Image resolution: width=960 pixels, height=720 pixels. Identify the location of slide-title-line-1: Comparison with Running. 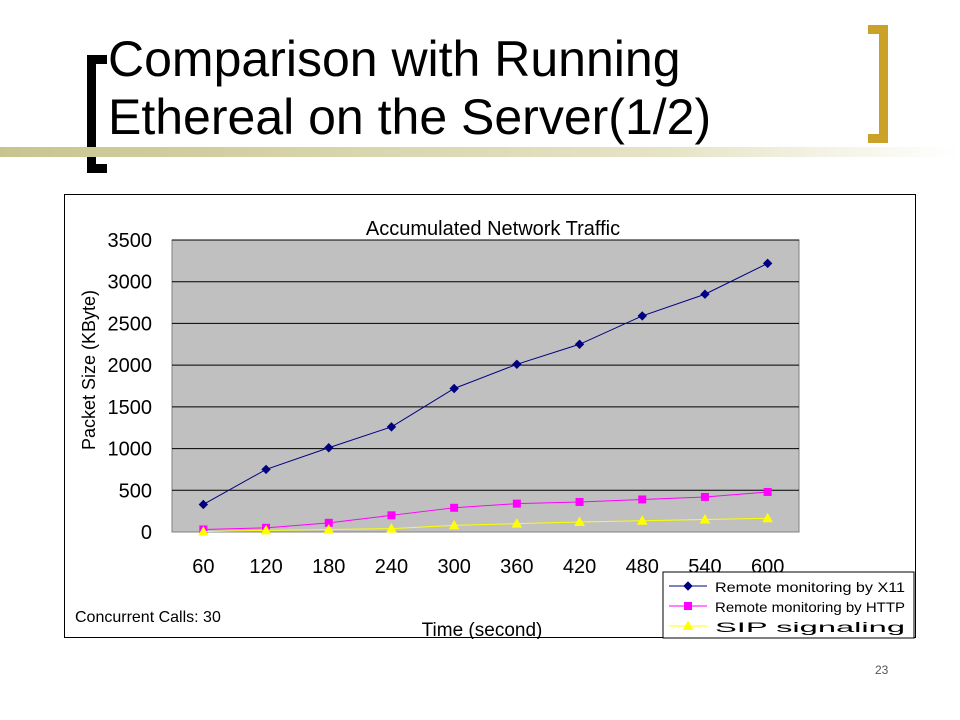
(394, 59).